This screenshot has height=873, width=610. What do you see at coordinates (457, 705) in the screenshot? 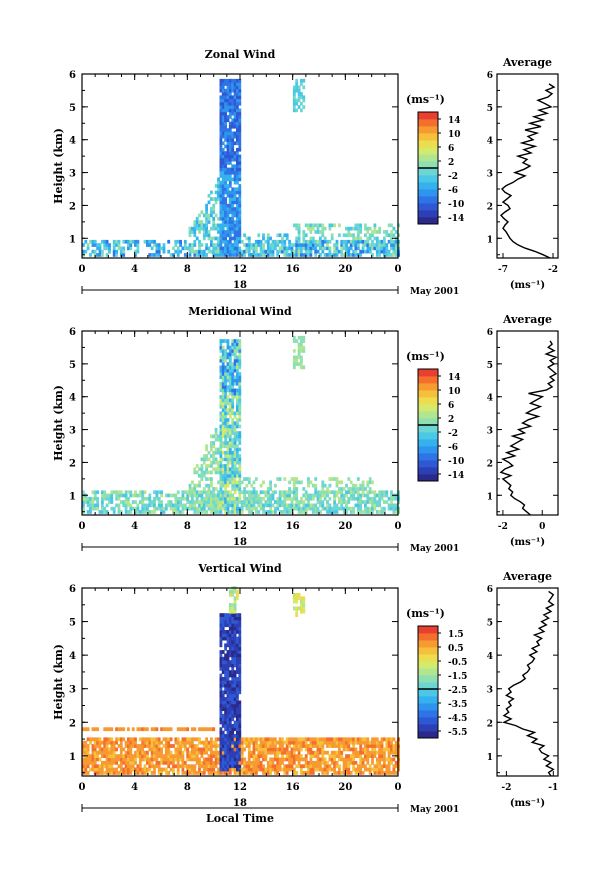
I see `colorbar-tick-label: -3.5` at bounding box center [457, 705].